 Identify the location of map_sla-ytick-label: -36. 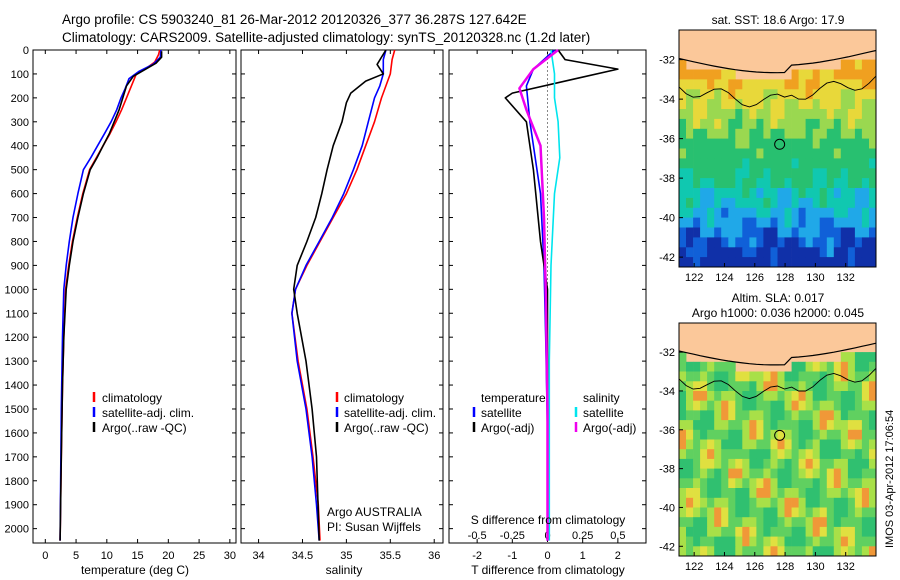
(667, 431).